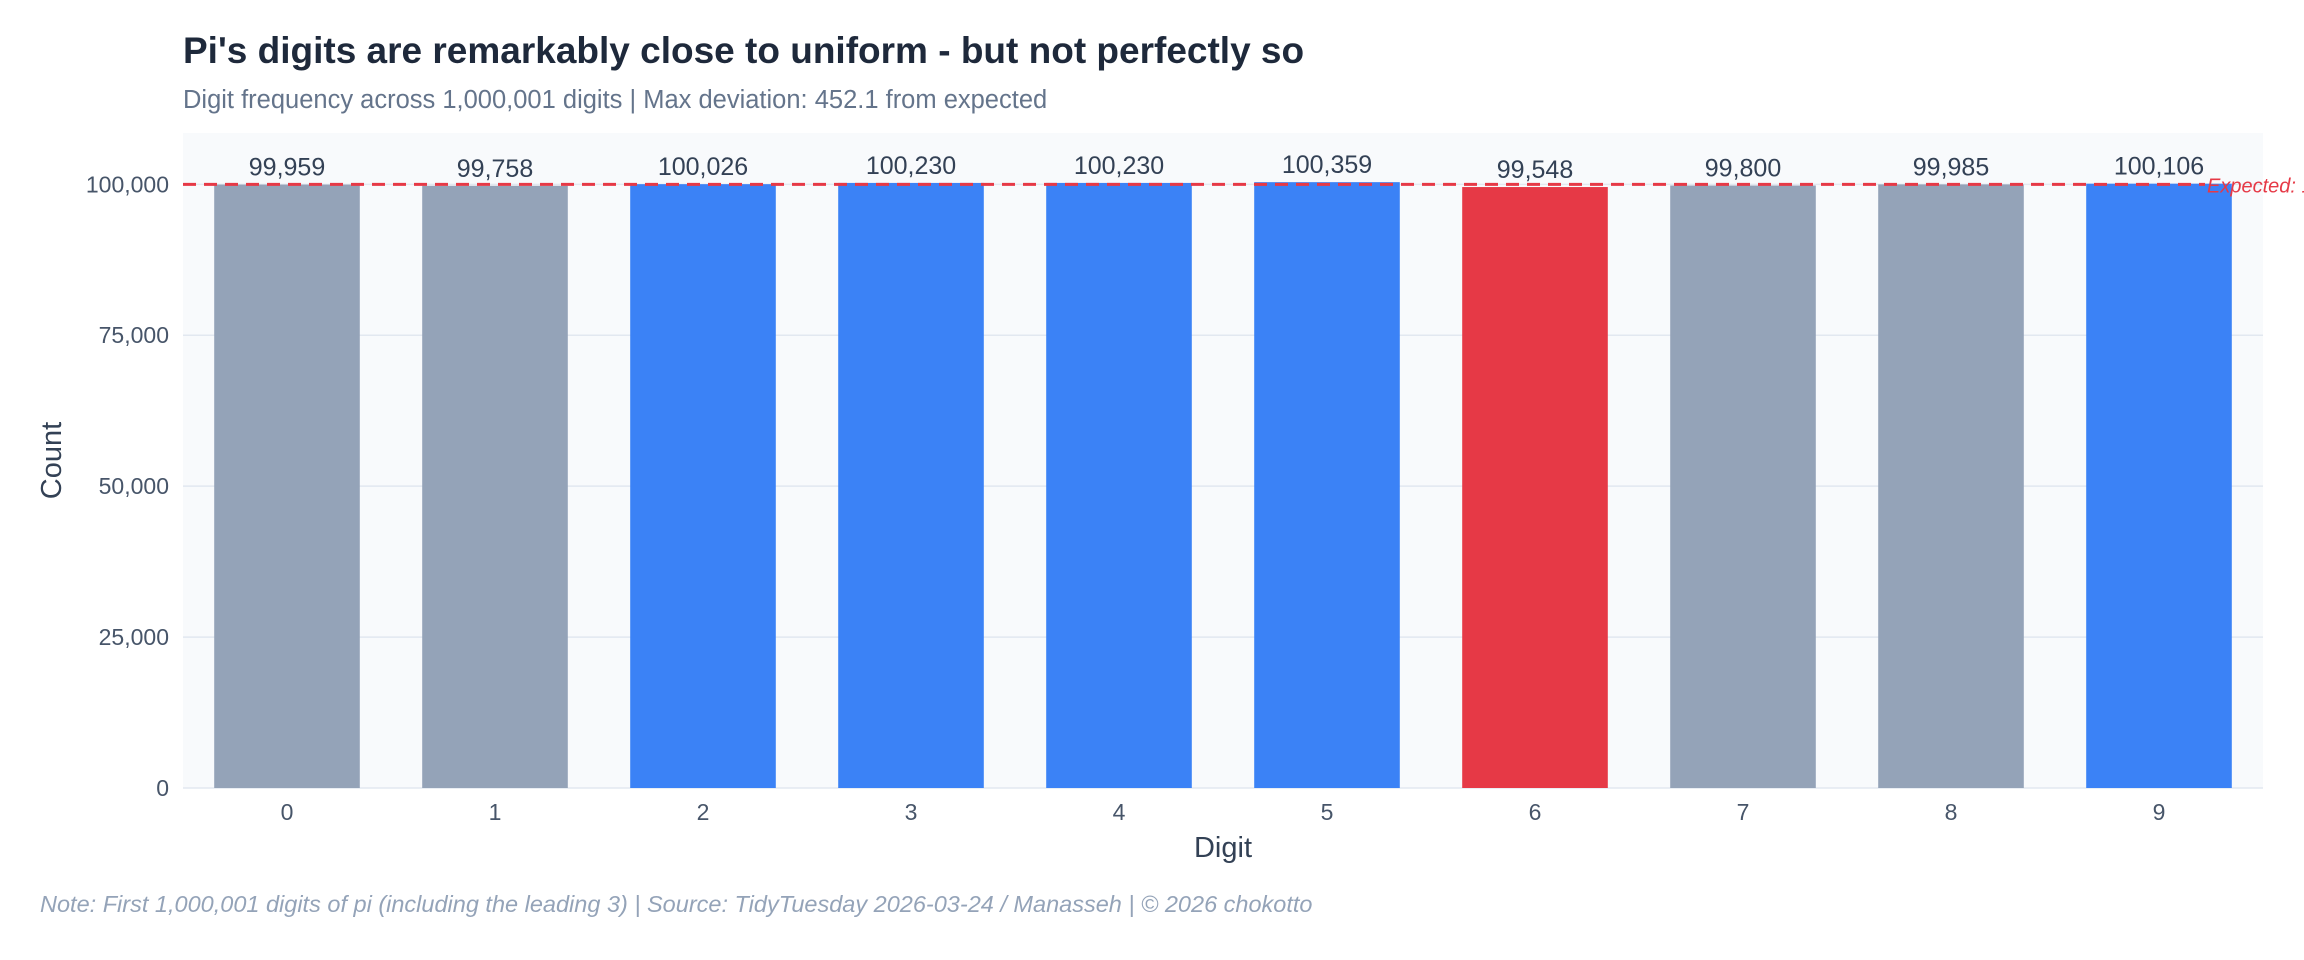 Image resolution: width=2304 pixels, height=960 pixels. What do you see at coordinates (134, 335) in the screenshot?
I see `y-tick-label: 75,000` at bounding box center [134, 335].